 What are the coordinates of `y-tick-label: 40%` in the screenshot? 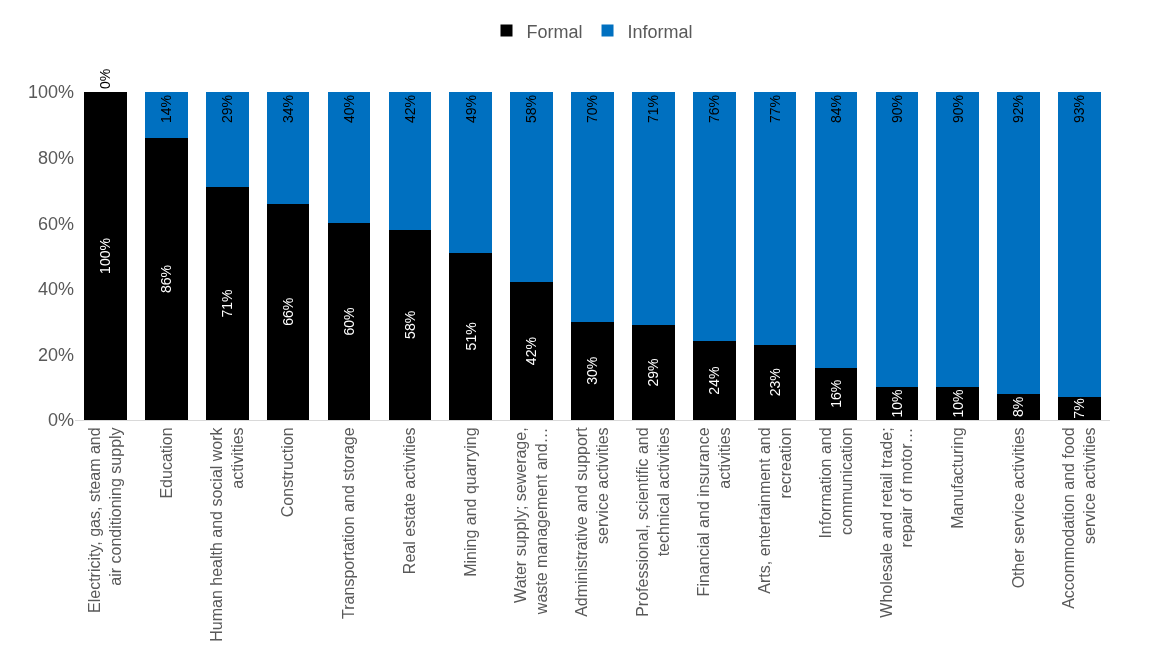 It's located at (55, 289).